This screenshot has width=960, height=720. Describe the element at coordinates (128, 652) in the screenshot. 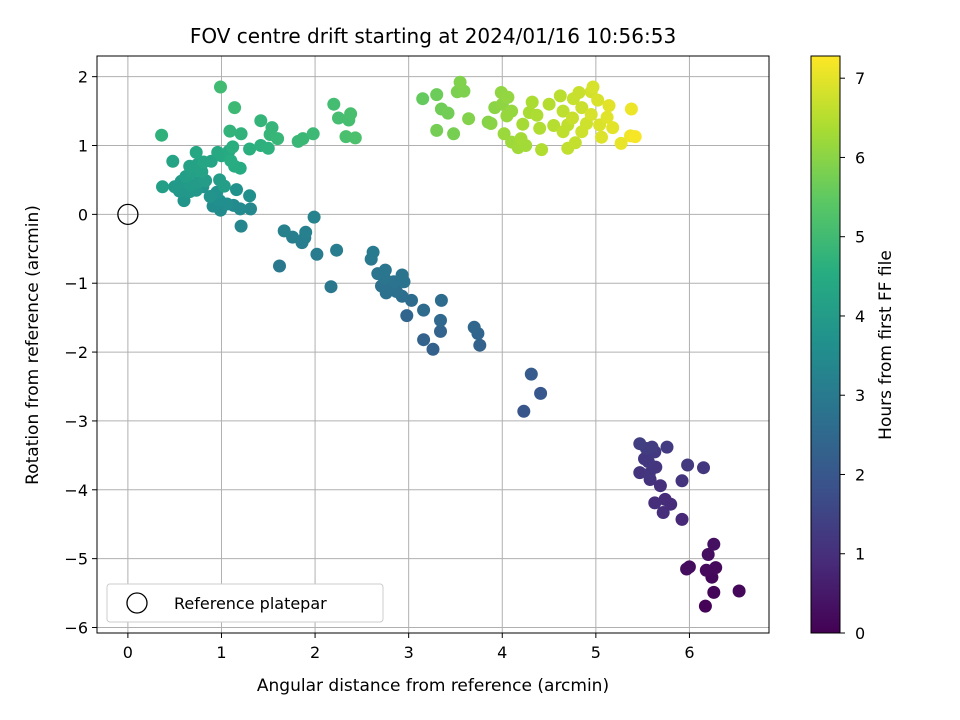

I see `x-tick-label: 0` at that location.